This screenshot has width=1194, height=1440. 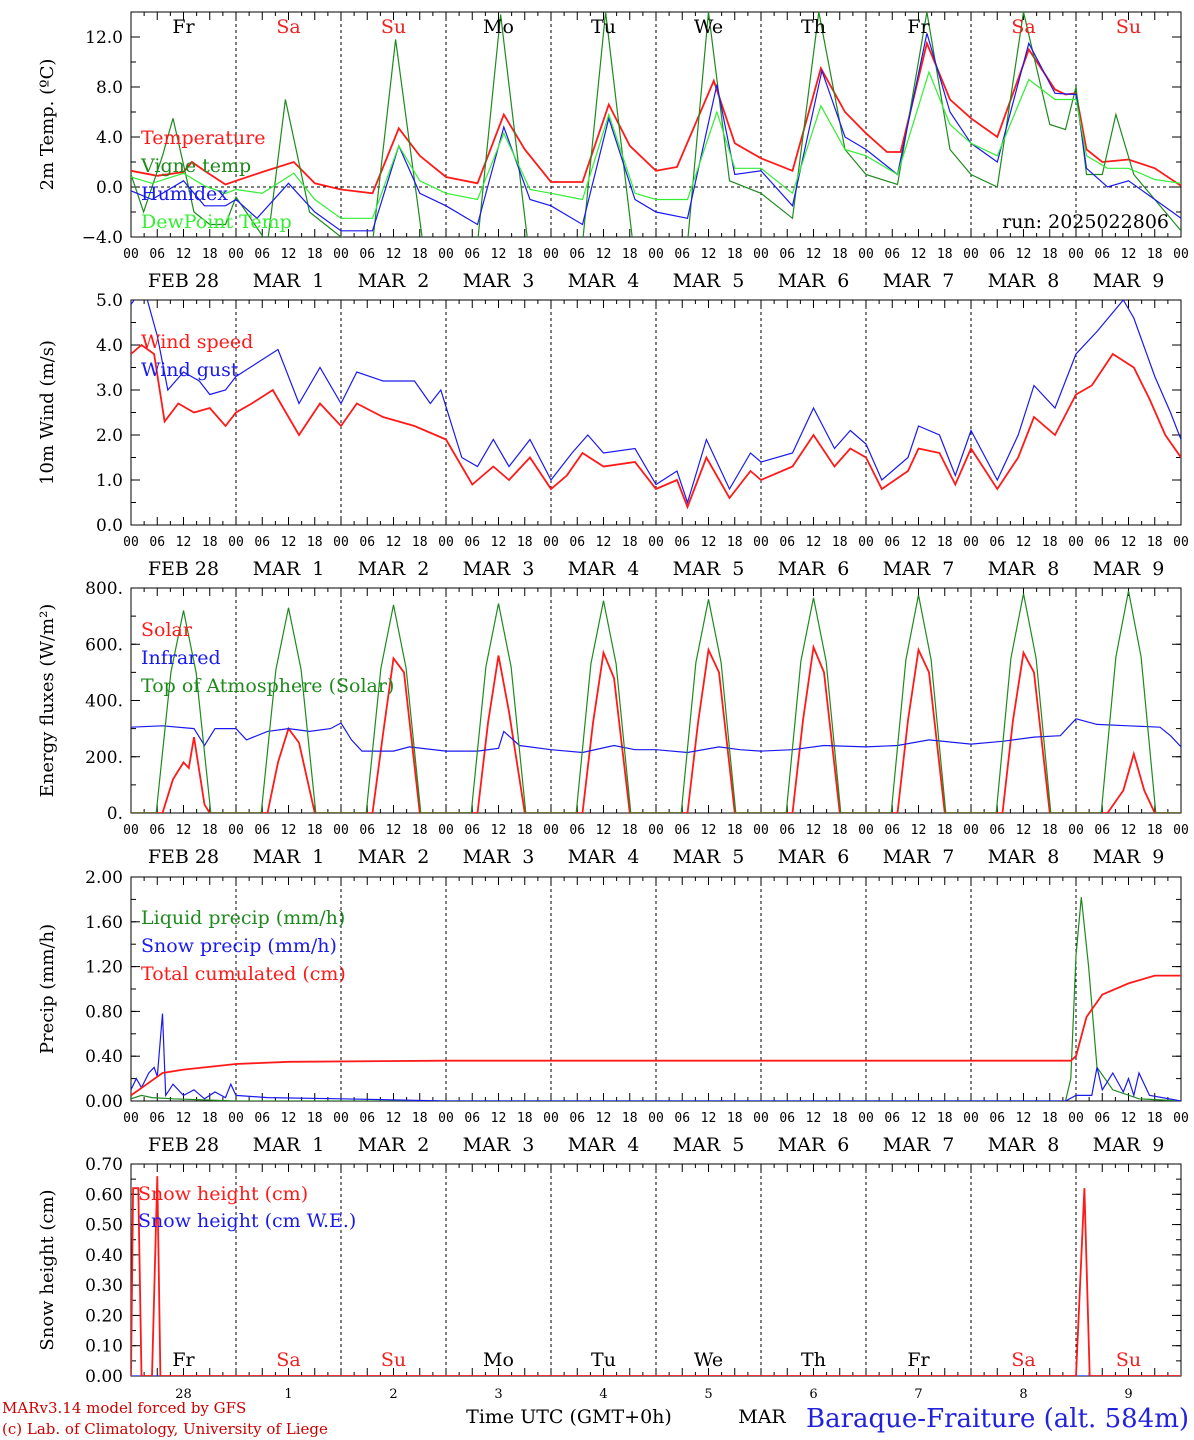 What do you see at coordinates (813, 1360) in the screenshot?
I see `weekday-label: Th` at bounding box center [813, 1360].